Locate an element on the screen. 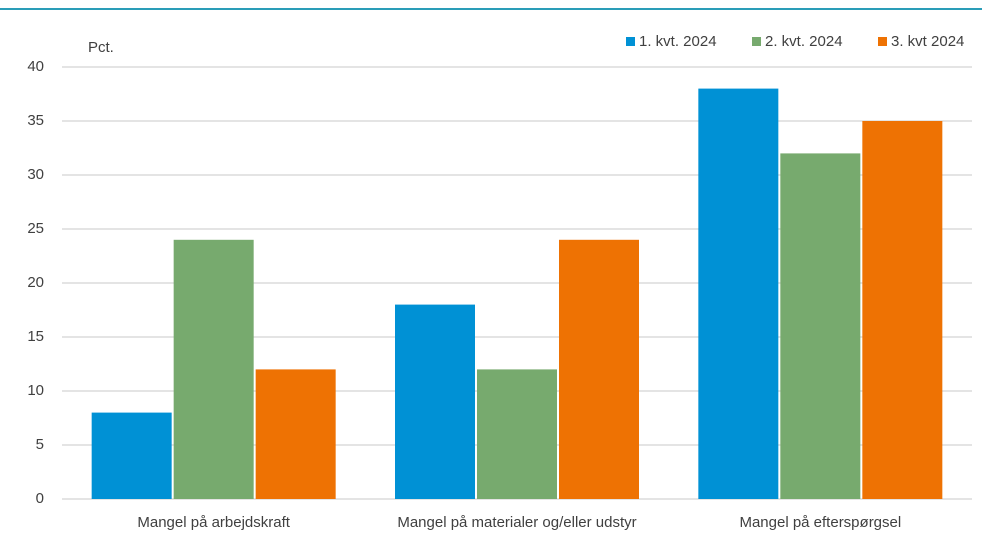 The image size is (982, 542). y-tick-label: 35 is located at coordinates (35, 120).